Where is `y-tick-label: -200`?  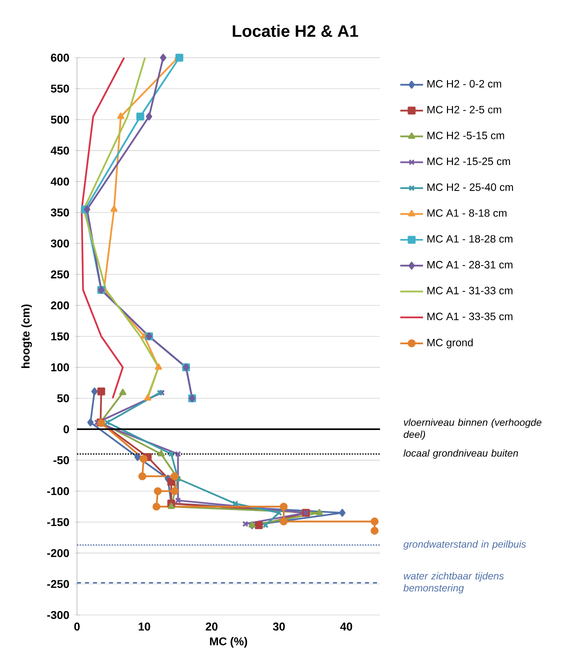 y-tick-label: -200 is located at coordinates (58, 553).